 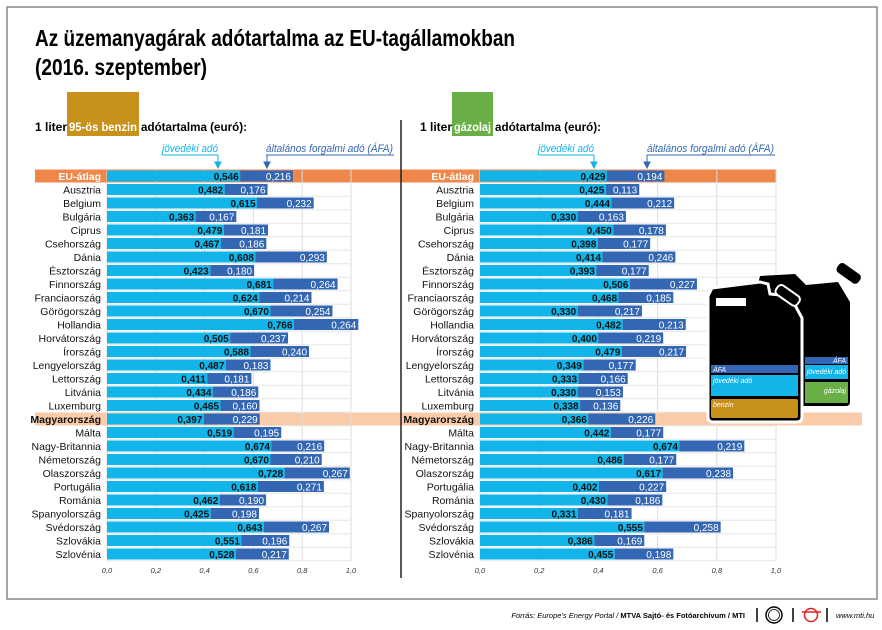 I want to click on excise-value-label: 0,442, so click(x=596, y=434).